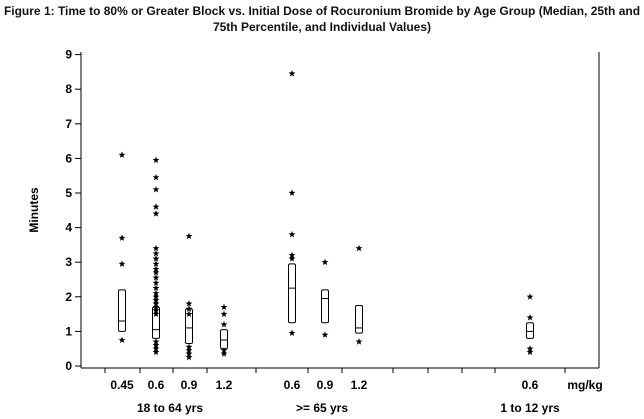  What do you see at coordinates (34, 210) in the screenshot?
I see `y-axis-label: Minutes` at bounding box center [34, 210].